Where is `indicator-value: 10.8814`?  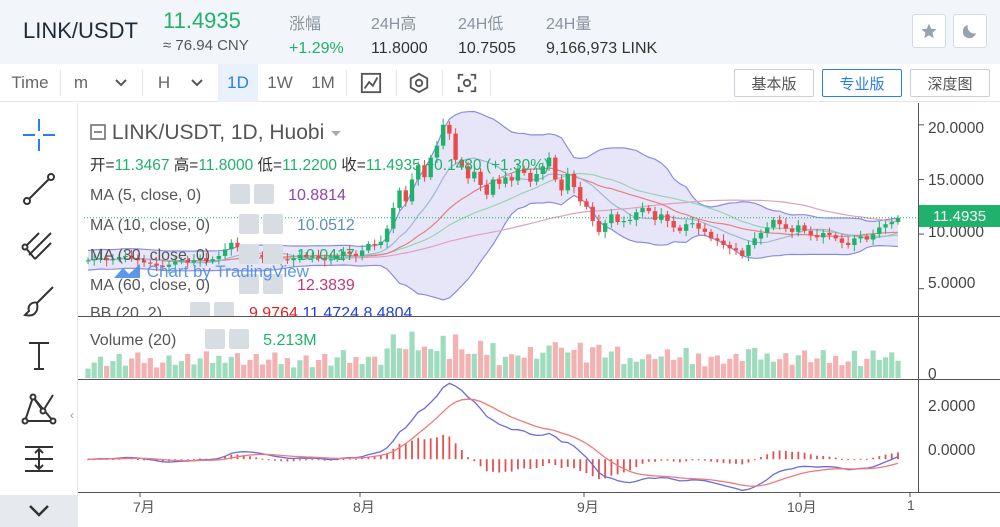 indicator-value: 10.8814 is located at coordinates (317, 195).